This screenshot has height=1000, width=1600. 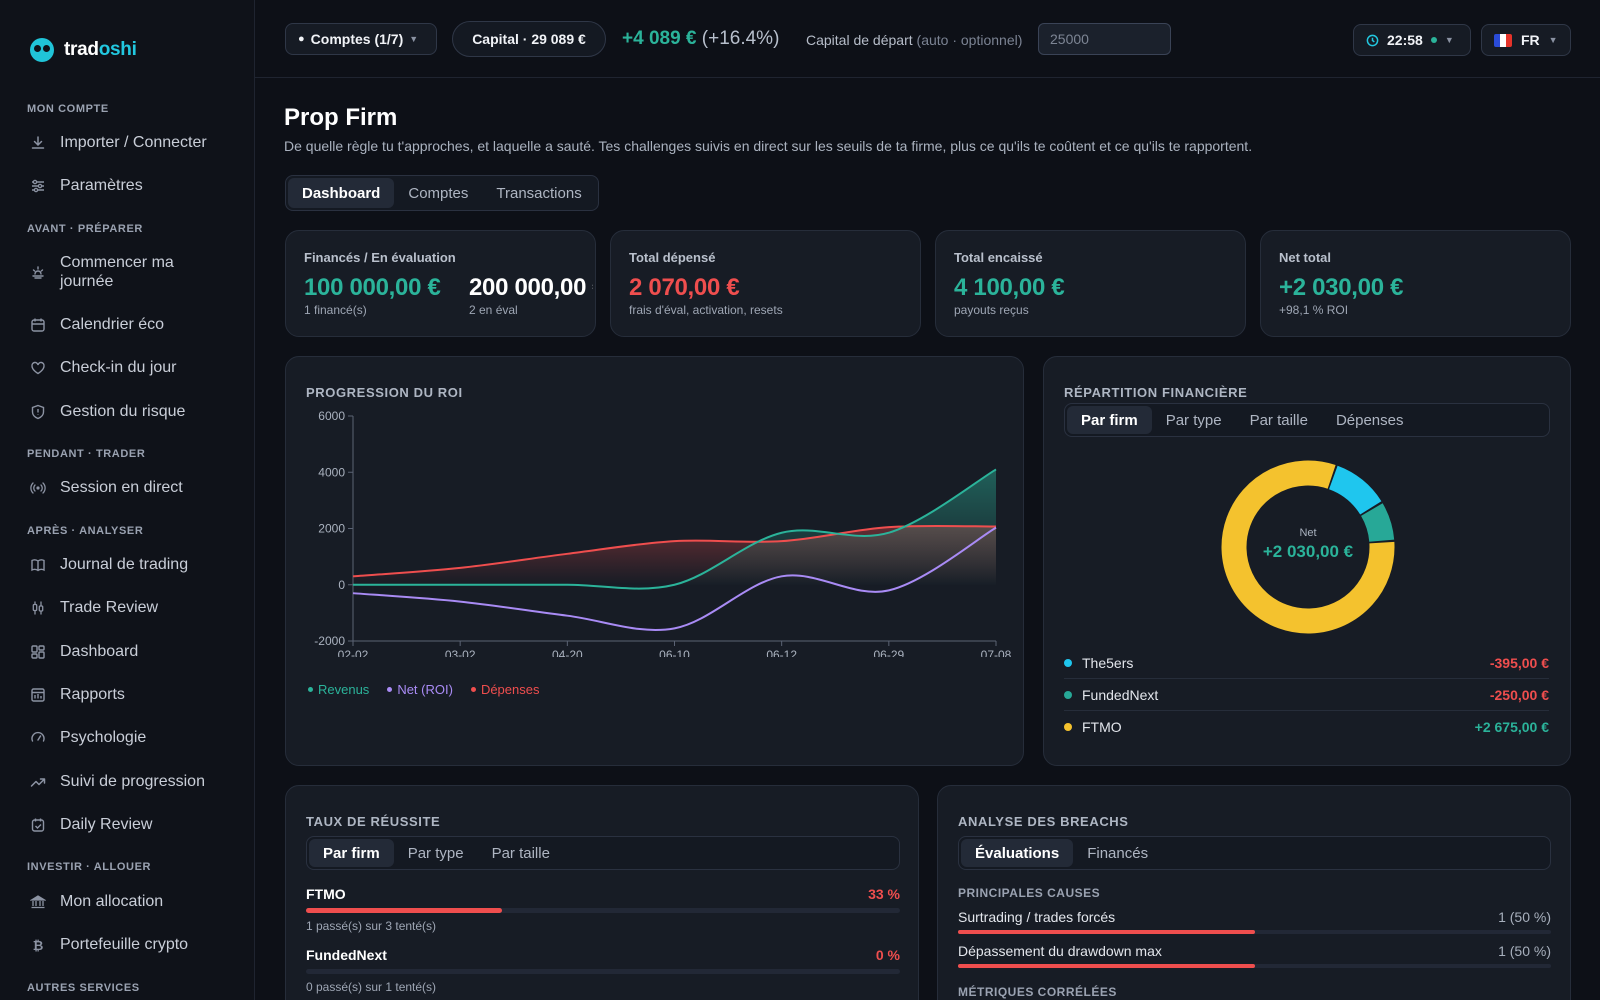 What do you see at coordinates (127, 411) in the screenshot?
I see `sidebar-item: Gestion du risque` at bounding box center [127, 411].